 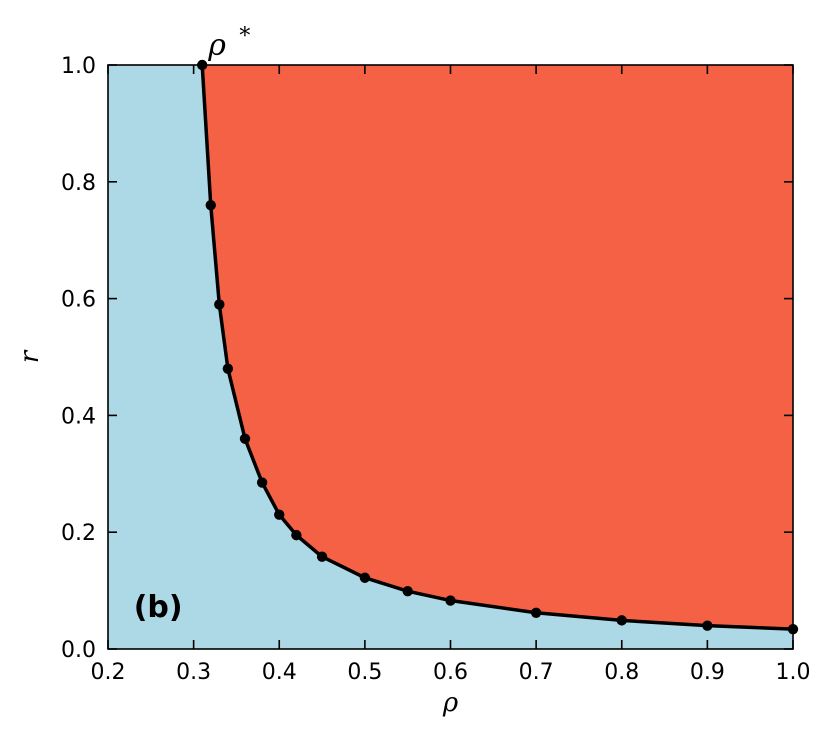 I want to click on panel-label: (b), so click(x=158, y=607).